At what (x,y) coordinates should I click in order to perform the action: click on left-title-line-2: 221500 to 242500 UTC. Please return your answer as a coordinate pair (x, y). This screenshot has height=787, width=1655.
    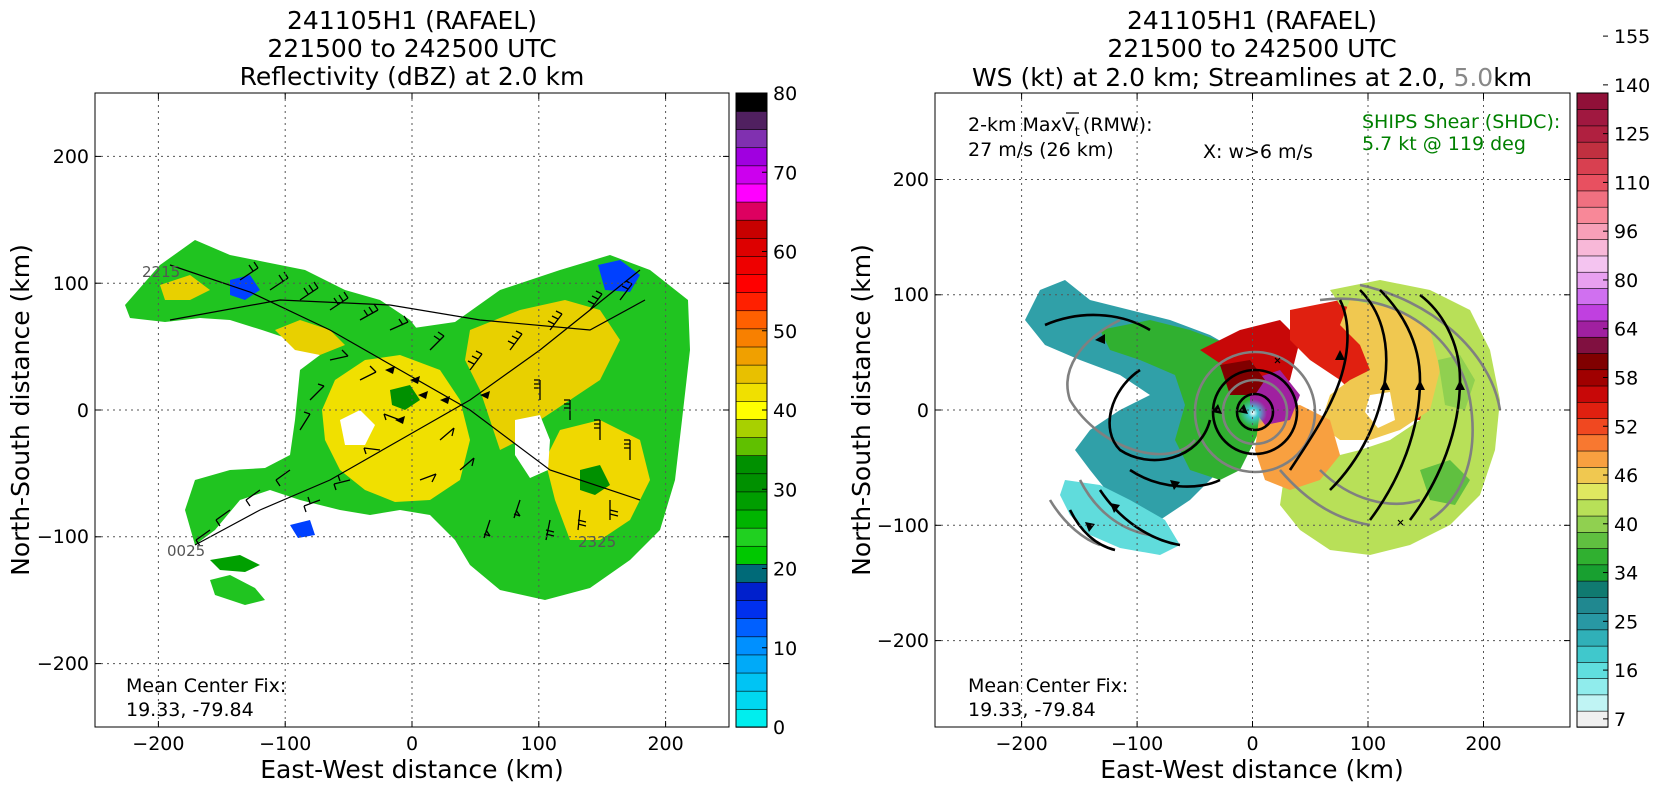
    Looking at the image, I should click on (411, 48).